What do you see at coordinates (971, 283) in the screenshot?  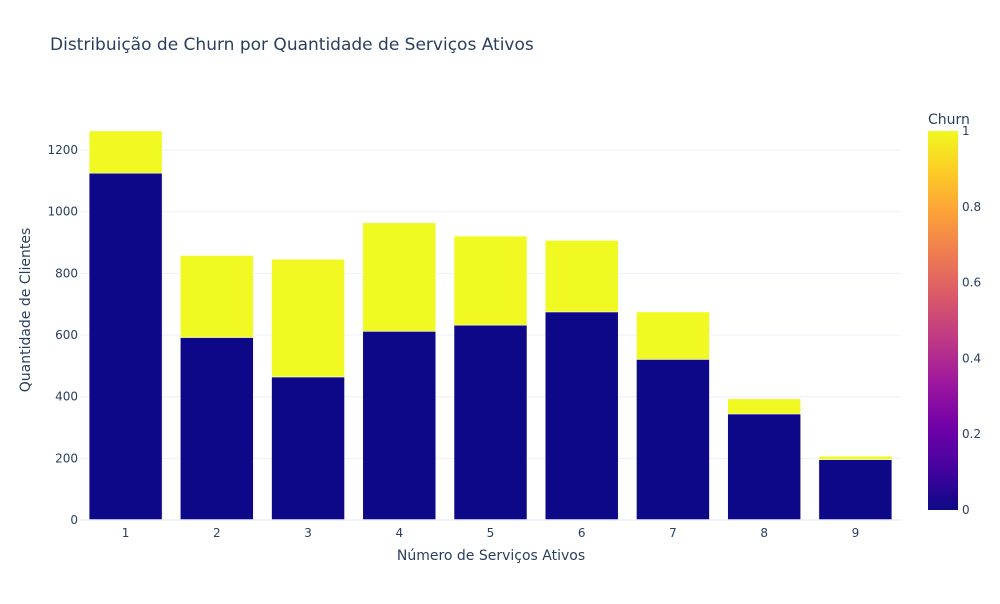 I see `colorbar-tick-label: 0.6` at bounding box center [971, 283].